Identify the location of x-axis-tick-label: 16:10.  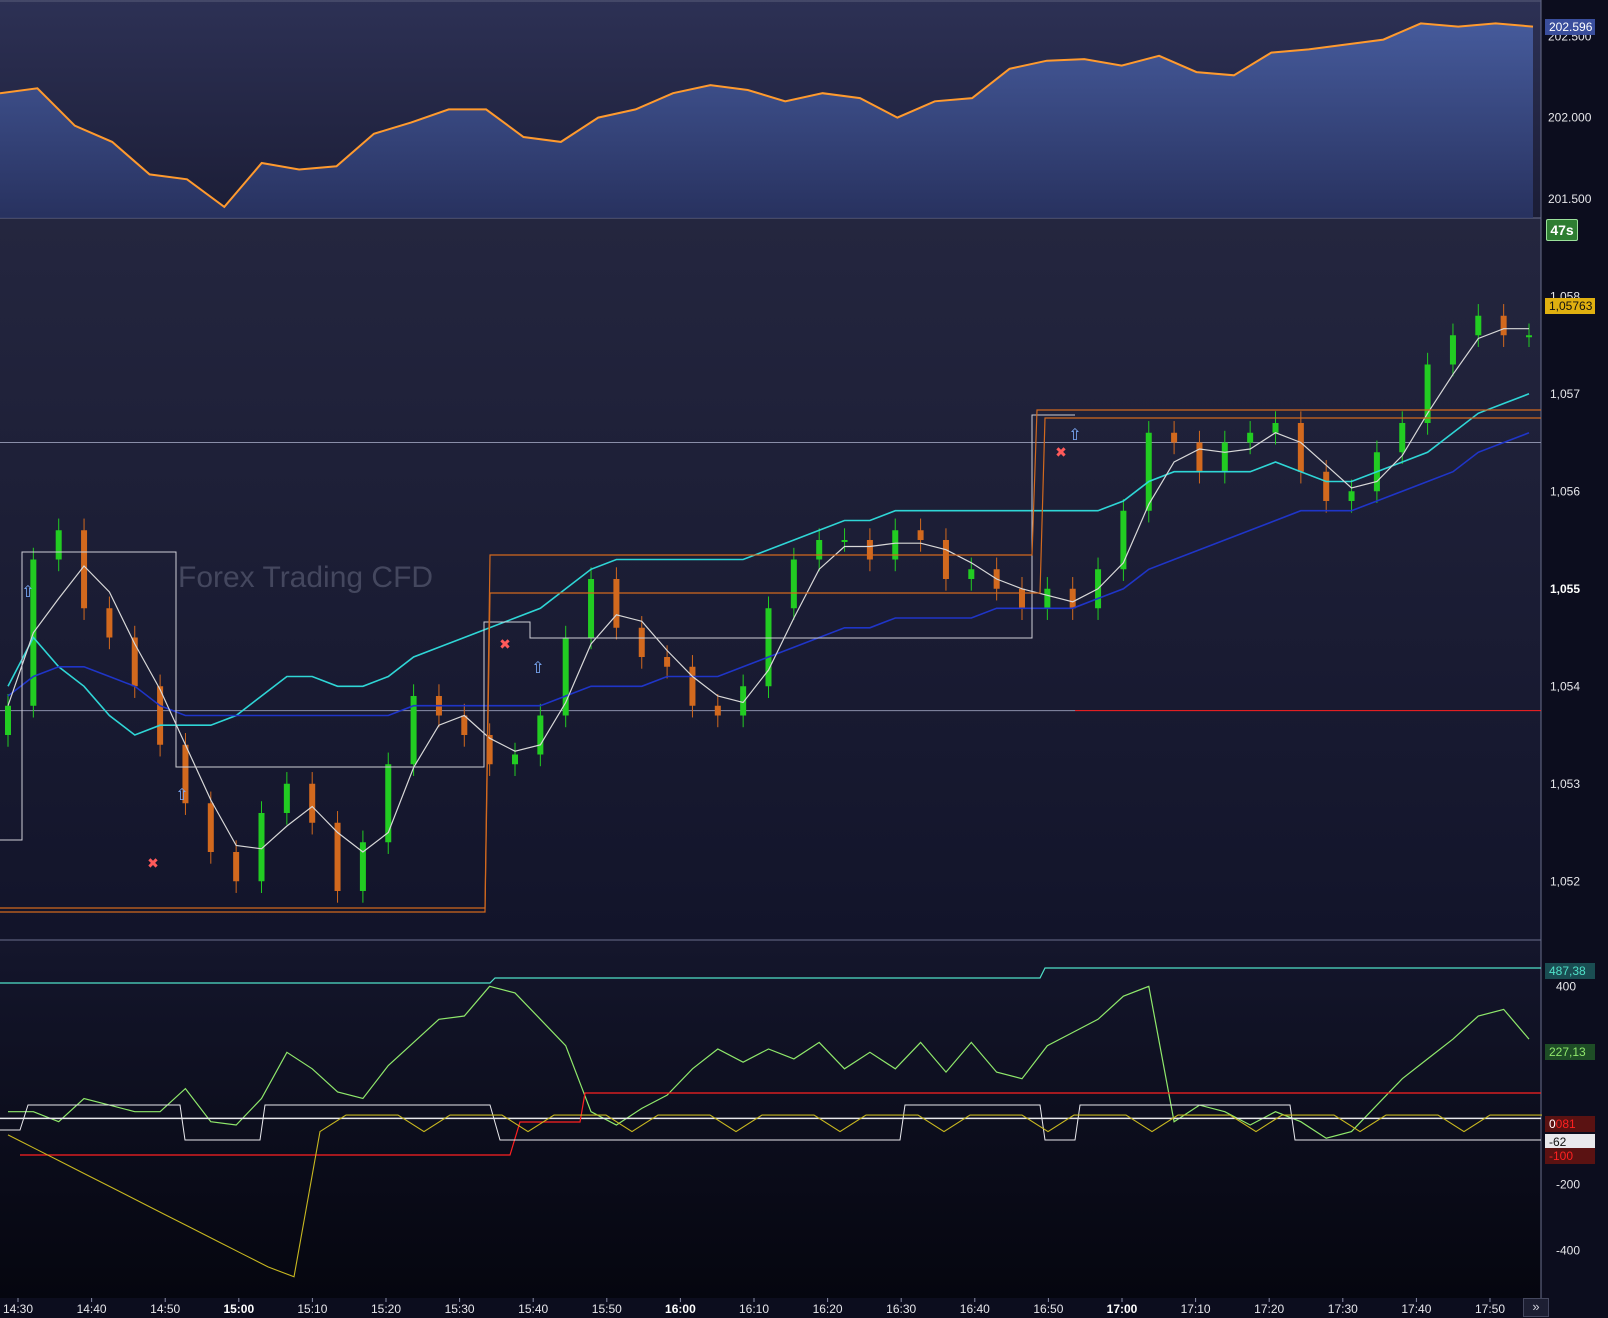
(754, 1309).